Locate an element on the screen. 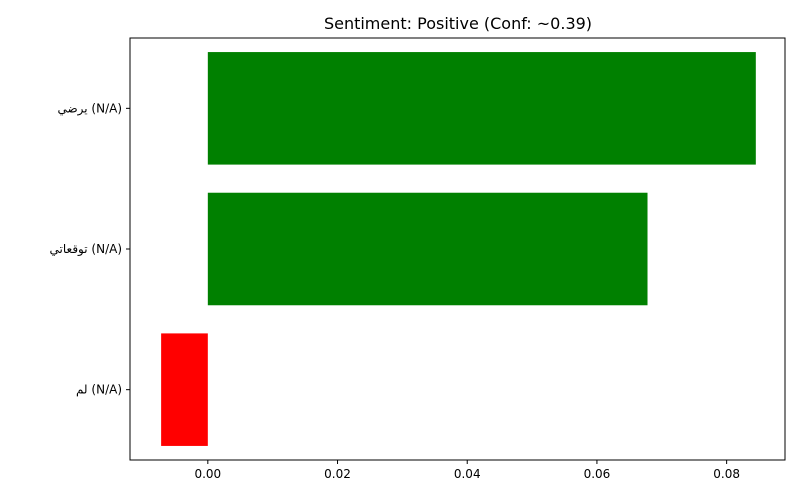  y-axis: يرضي (N/A) توقعاتي (N/A) لم (N/A) is located at coordinates (90, 249).